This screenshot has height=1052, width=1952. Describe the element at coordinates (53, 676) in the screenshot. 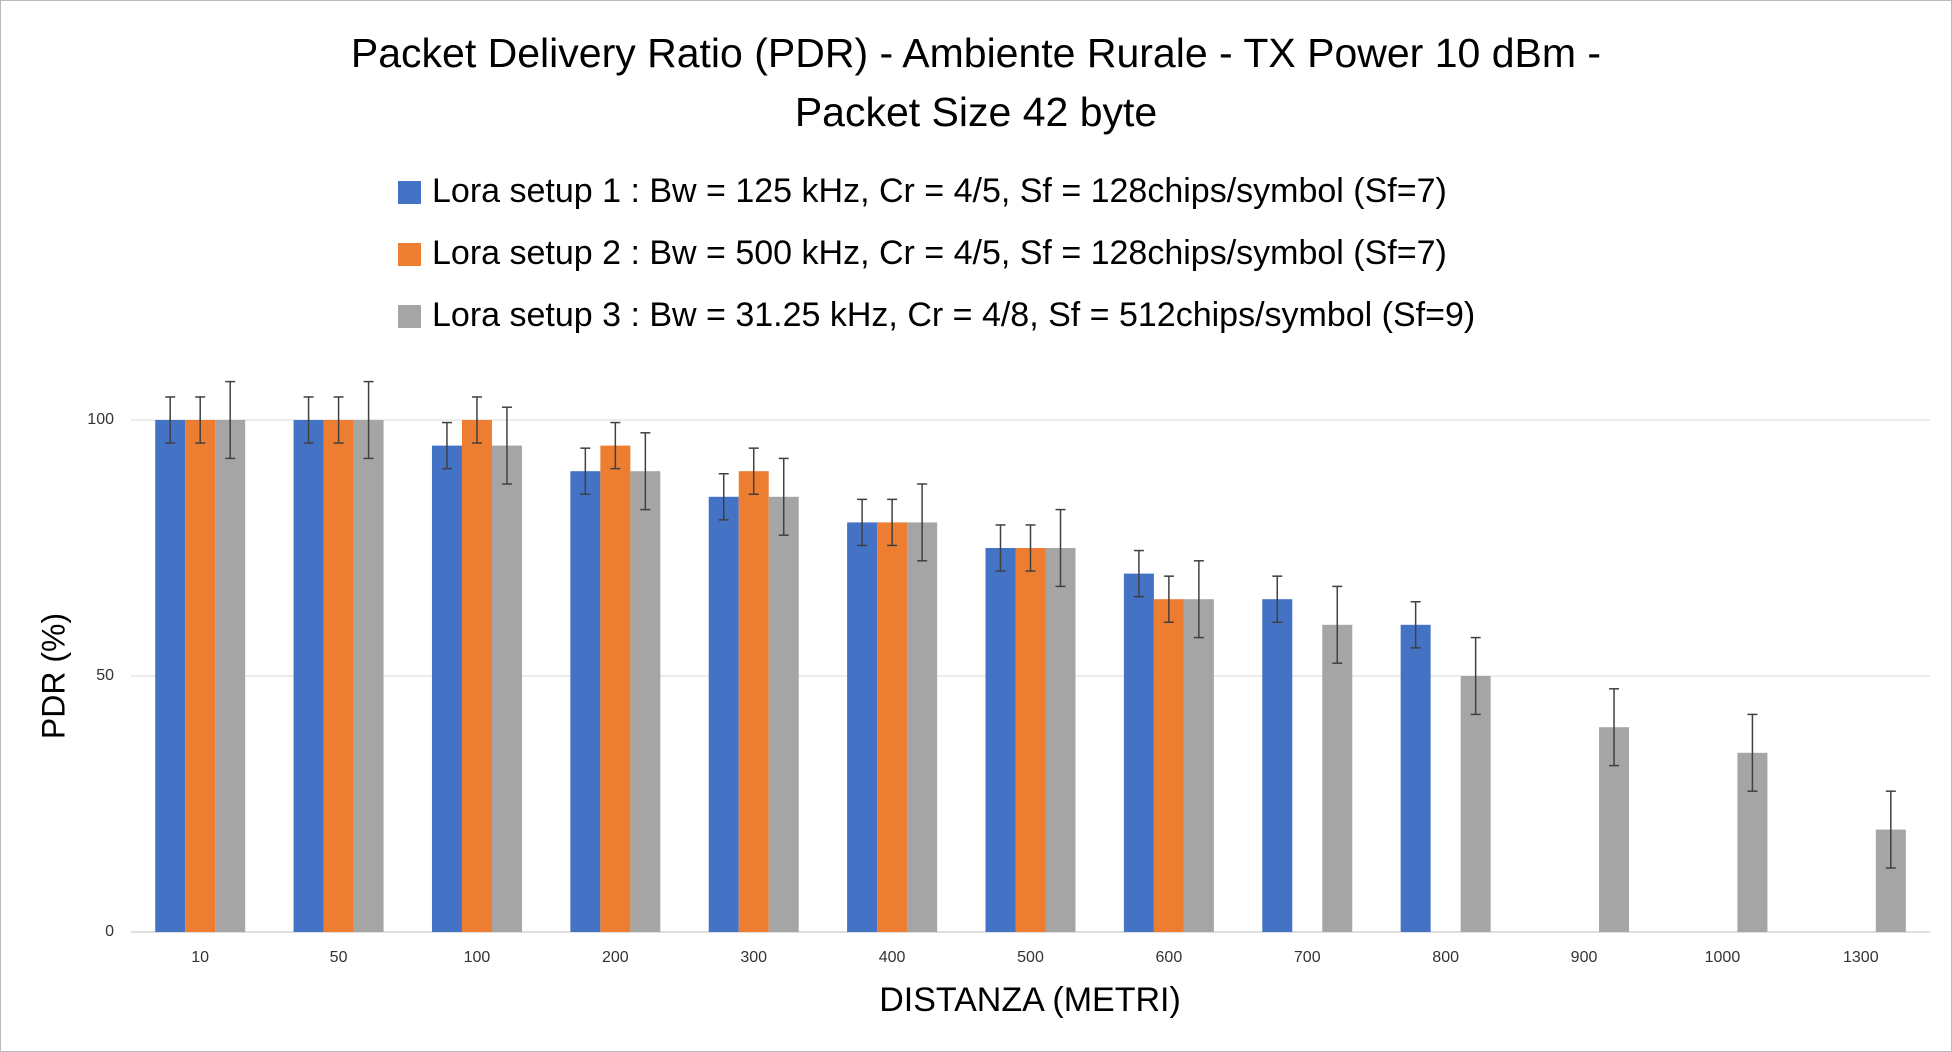

I see `y-axis-title: PDR (%)` at that location.